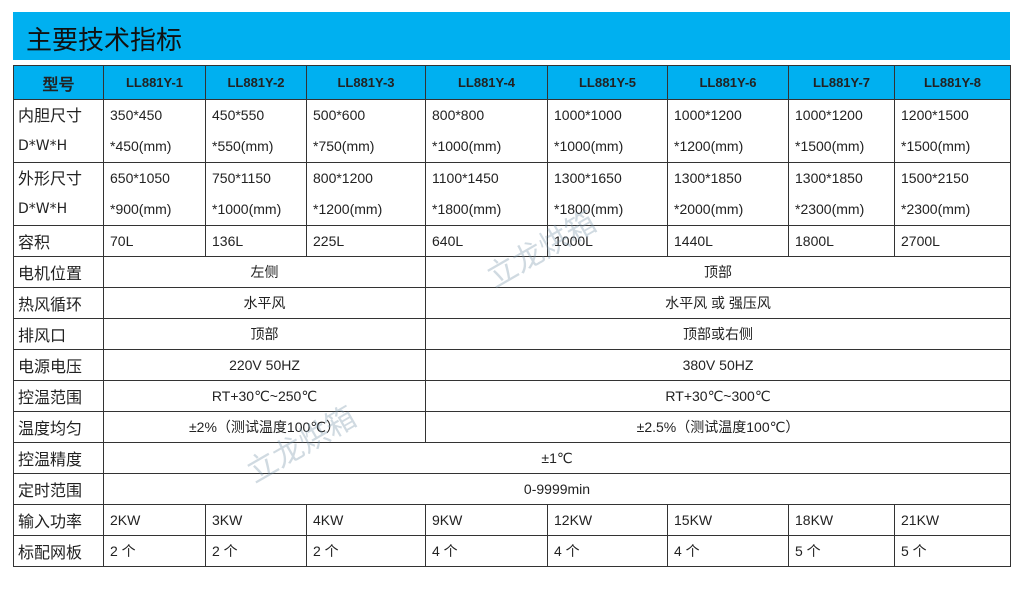  What do you see at coordinates (607, 131) in the screenshot?
I see `cell: 1000*1000 *1000(mm)` at bounding box center [607, 131].